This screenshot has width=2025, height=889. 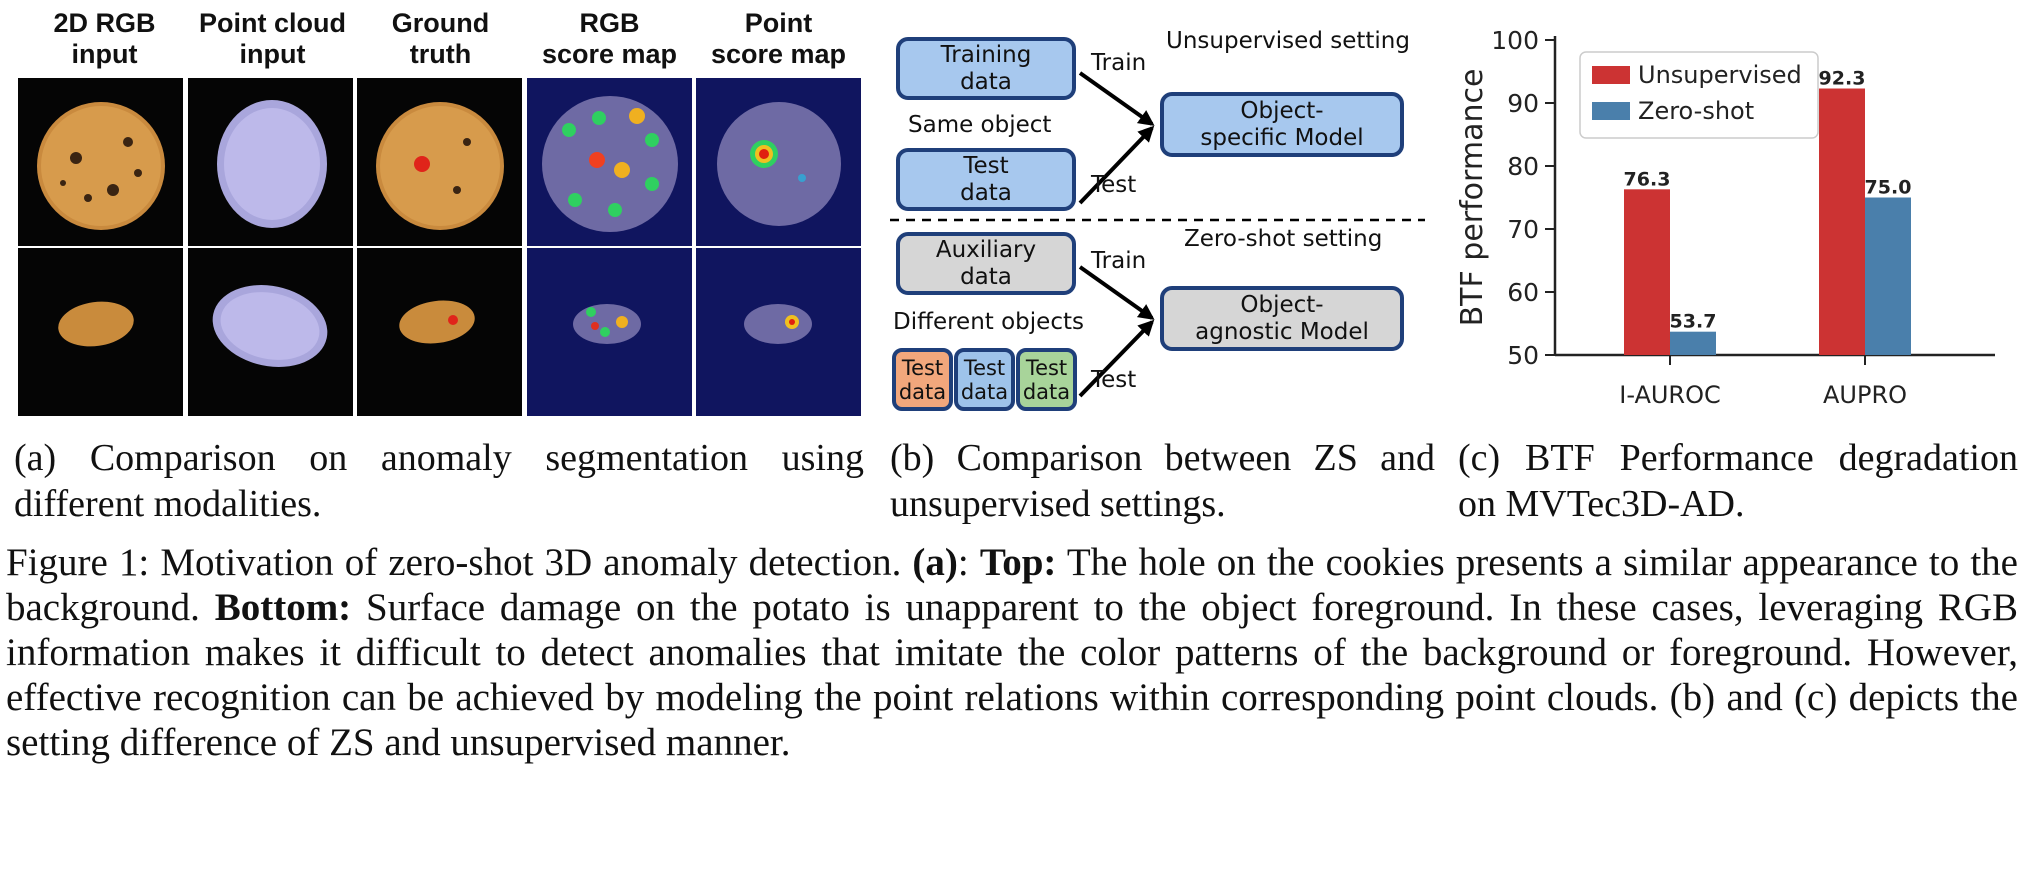 I want to click on potato-point-score-map, so click(x=778, y=332).